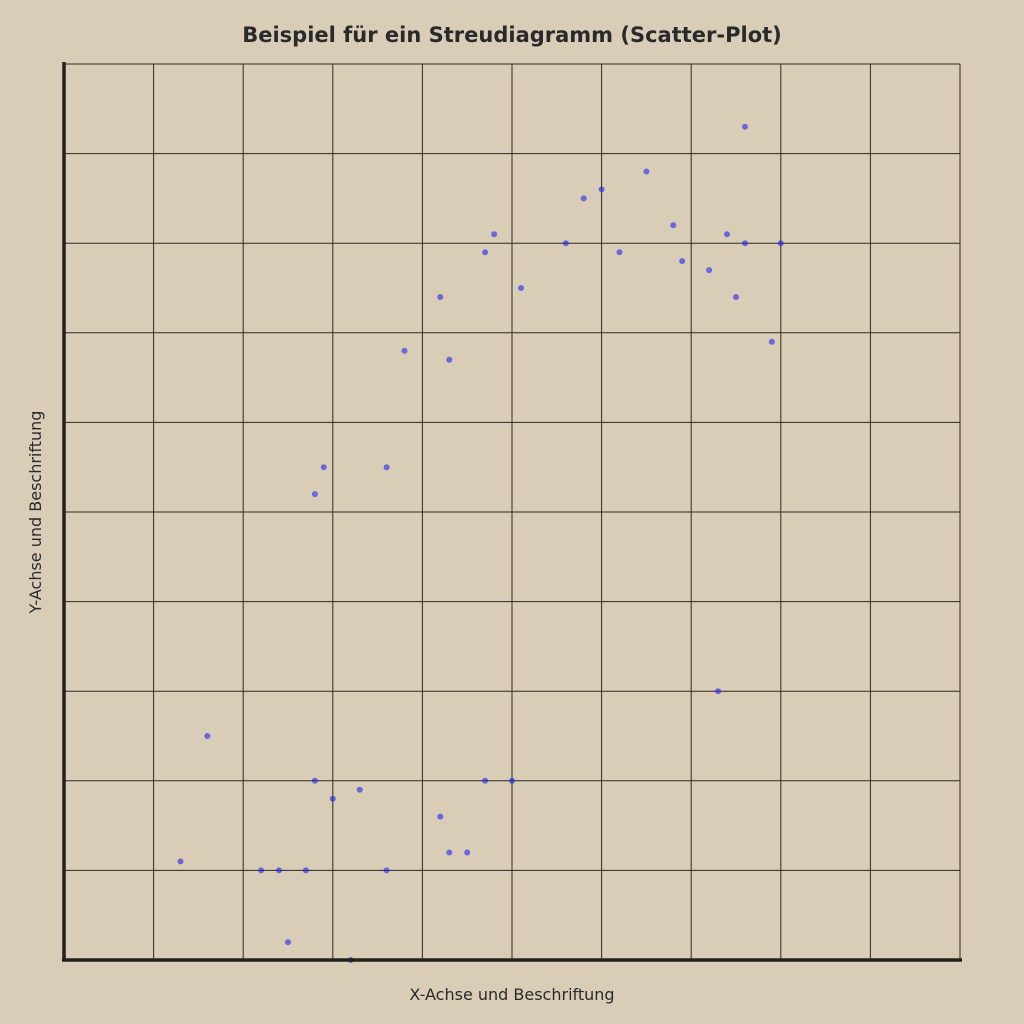 The height and width of the screenshot is (1024, 1024). I want to click on y-axis-label: Y-Achse und Beschriftung, so click(35, 513).